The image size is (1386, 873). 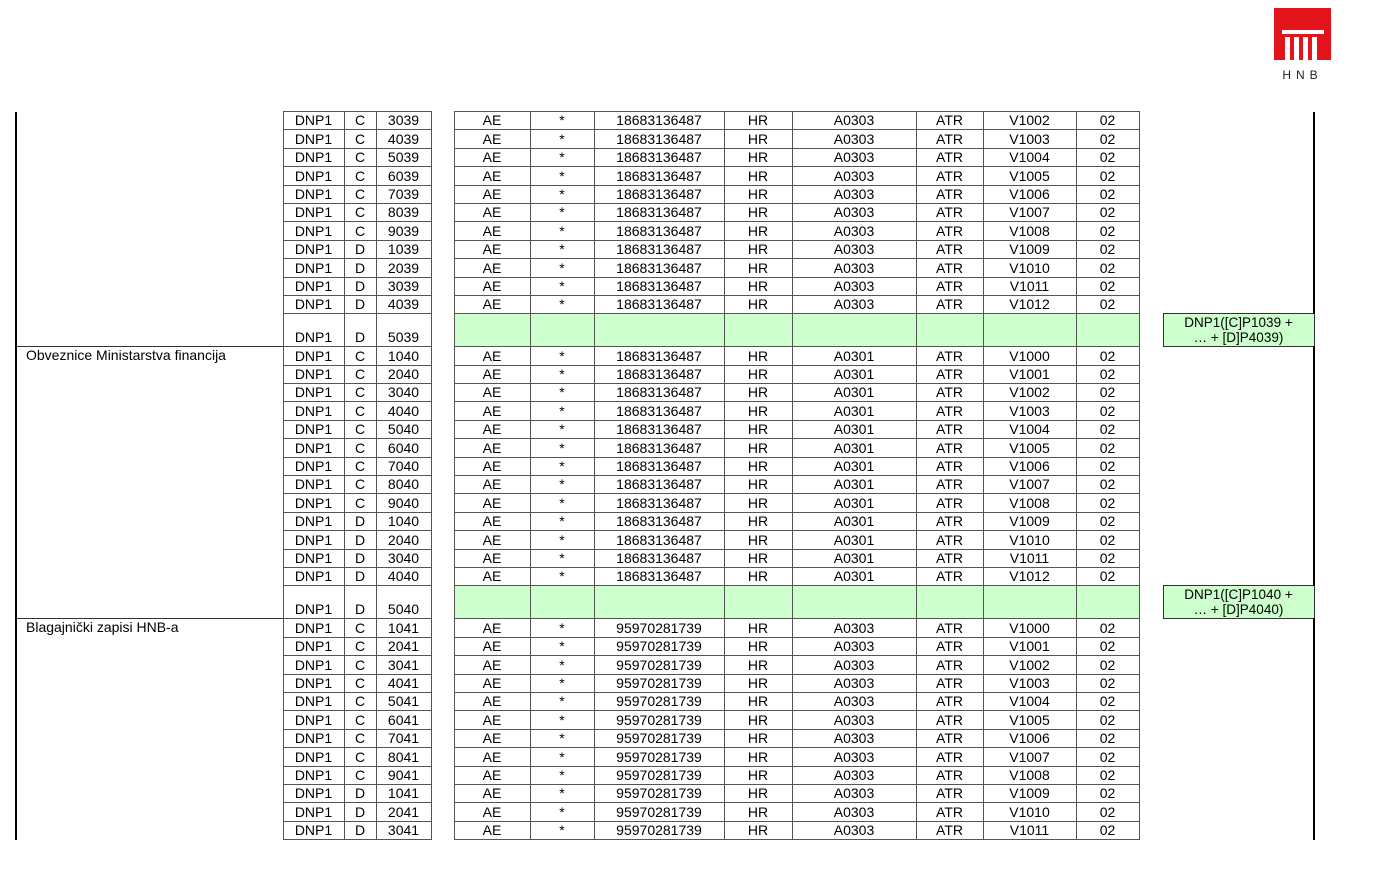 I want to click on code-cell: 1041, so click(x=403, y=628).